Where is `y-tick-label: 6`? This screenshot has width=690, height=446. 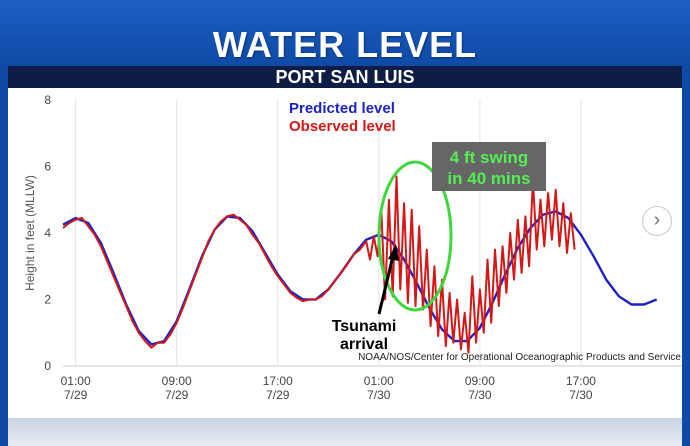
y-tick-label: 6 is located at coordinates (47, 167).